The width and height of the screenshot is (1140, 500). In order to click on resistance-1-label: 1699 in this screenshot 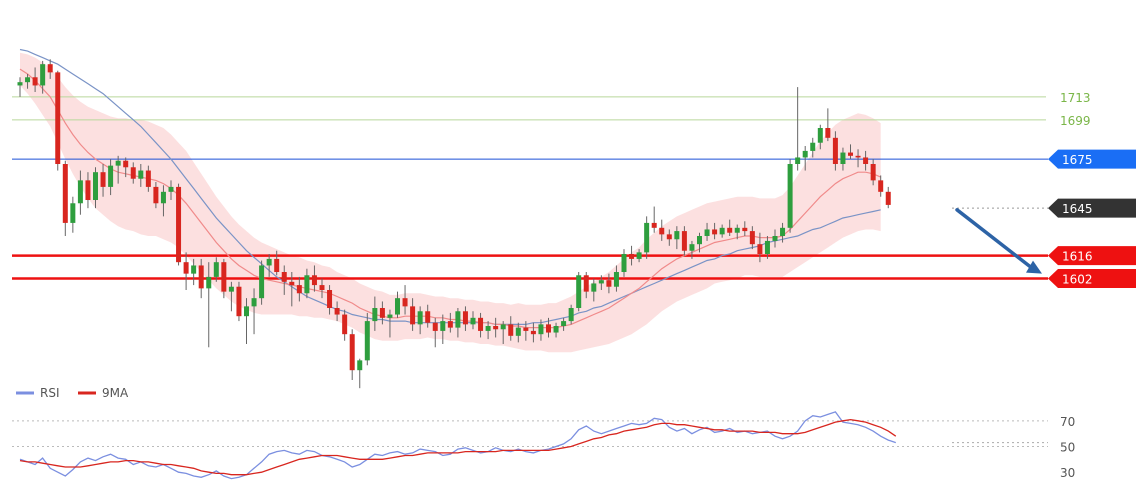, I will do `click(1075, 121)`.